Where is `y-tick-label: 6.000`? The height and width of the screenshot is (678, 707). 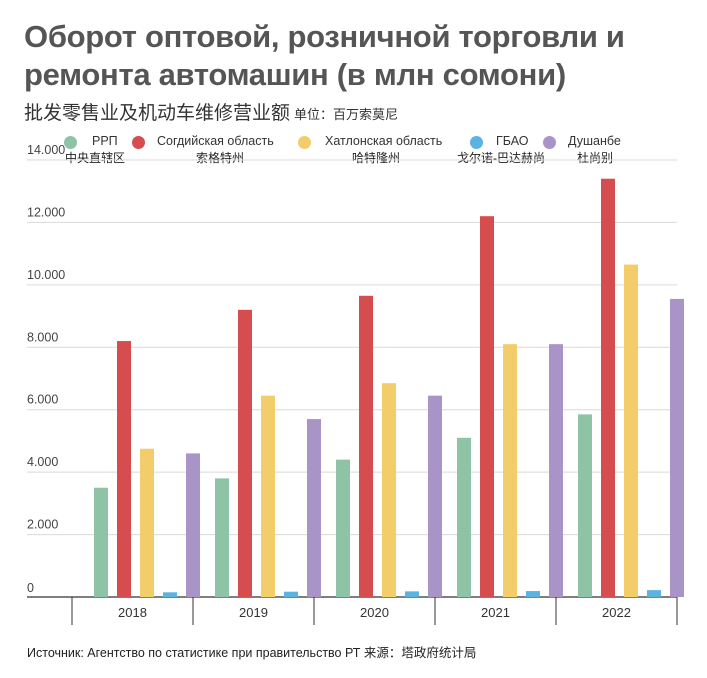
y-tick-label: 6.000 is located at coordinates (42, 400).